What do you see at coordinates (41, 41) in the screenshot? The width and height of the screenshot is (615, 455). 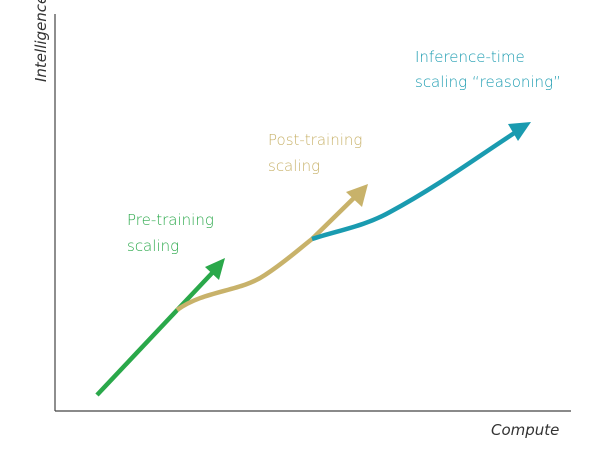 I see `y-axis-label: Intelligence` at bounding box center [41, 41].